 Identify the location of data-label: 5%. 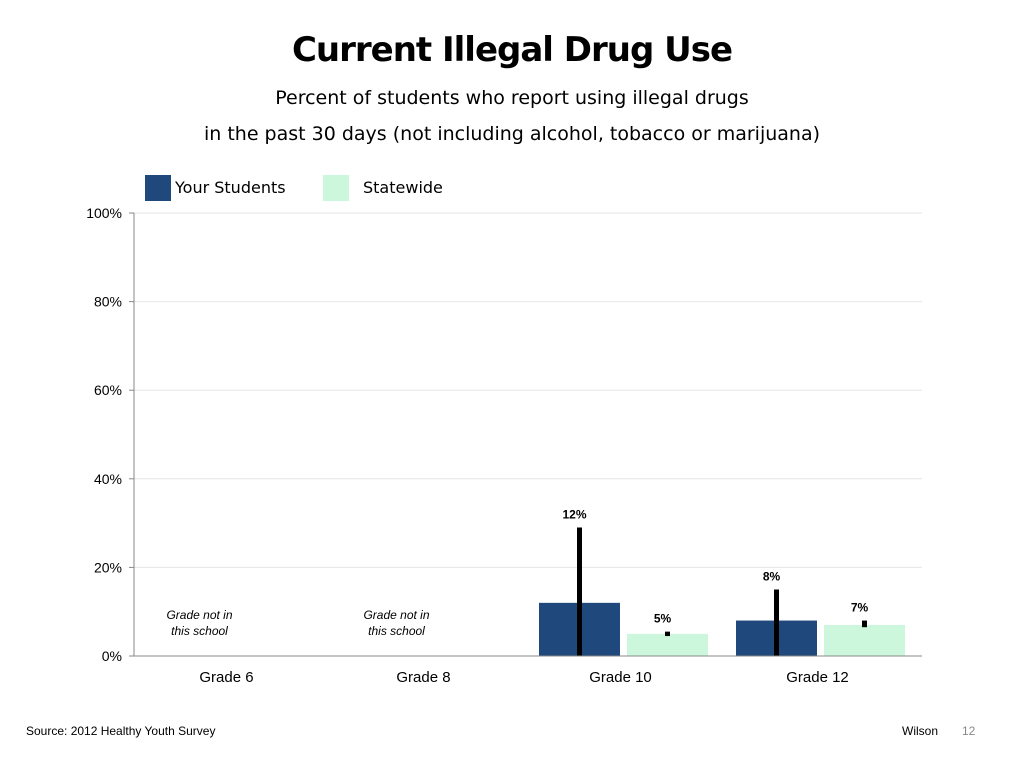
(663, 619).